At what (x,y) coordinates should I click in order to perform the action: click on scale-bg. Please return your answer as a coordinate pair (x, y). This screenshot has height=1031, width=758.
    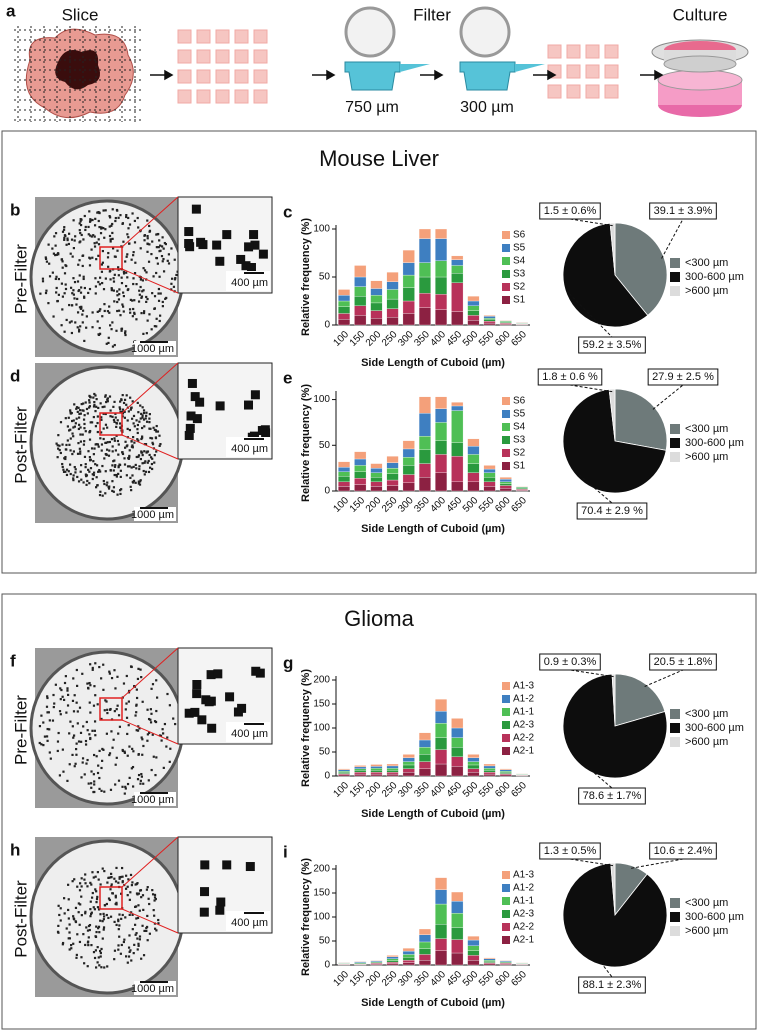
    Looking at the image, I should click on (155, 348).